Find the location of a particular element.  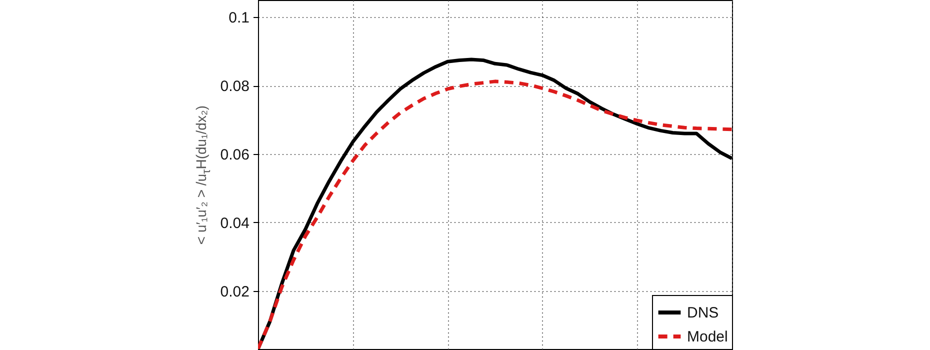

y-tick-label: 0.1 is located at coordinates (239, 18).